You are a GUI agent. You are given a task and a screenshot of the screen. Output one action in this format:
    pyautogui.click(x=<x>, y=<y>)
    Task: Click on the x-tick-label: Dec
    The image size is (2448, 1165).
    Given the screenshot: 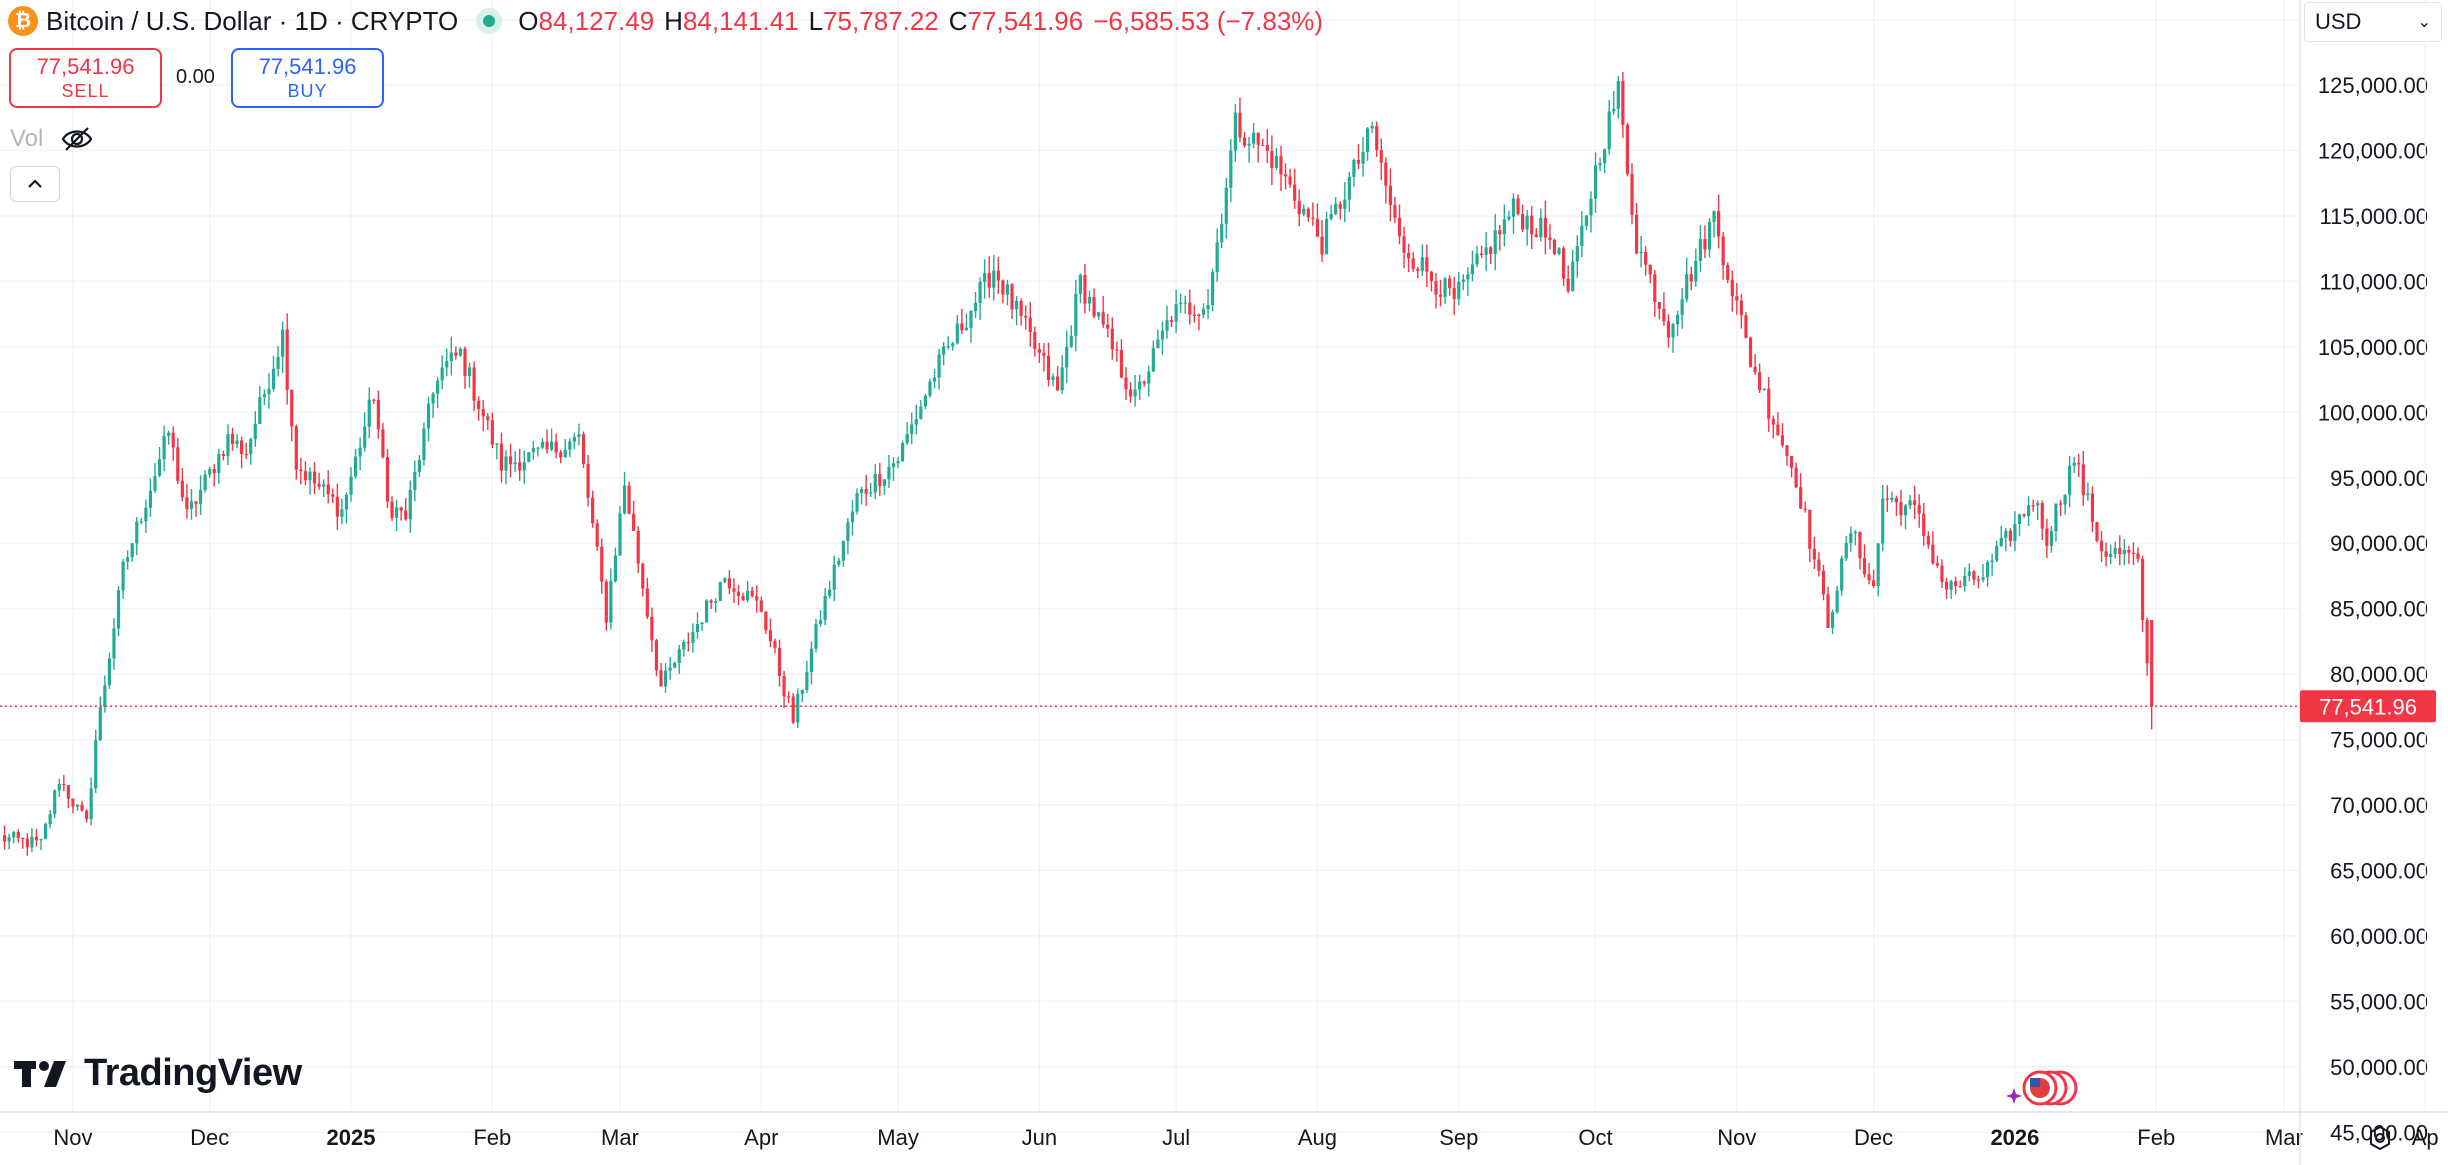 What is the action you would take?
    pyautogui.click(x=209, y=1137)
    